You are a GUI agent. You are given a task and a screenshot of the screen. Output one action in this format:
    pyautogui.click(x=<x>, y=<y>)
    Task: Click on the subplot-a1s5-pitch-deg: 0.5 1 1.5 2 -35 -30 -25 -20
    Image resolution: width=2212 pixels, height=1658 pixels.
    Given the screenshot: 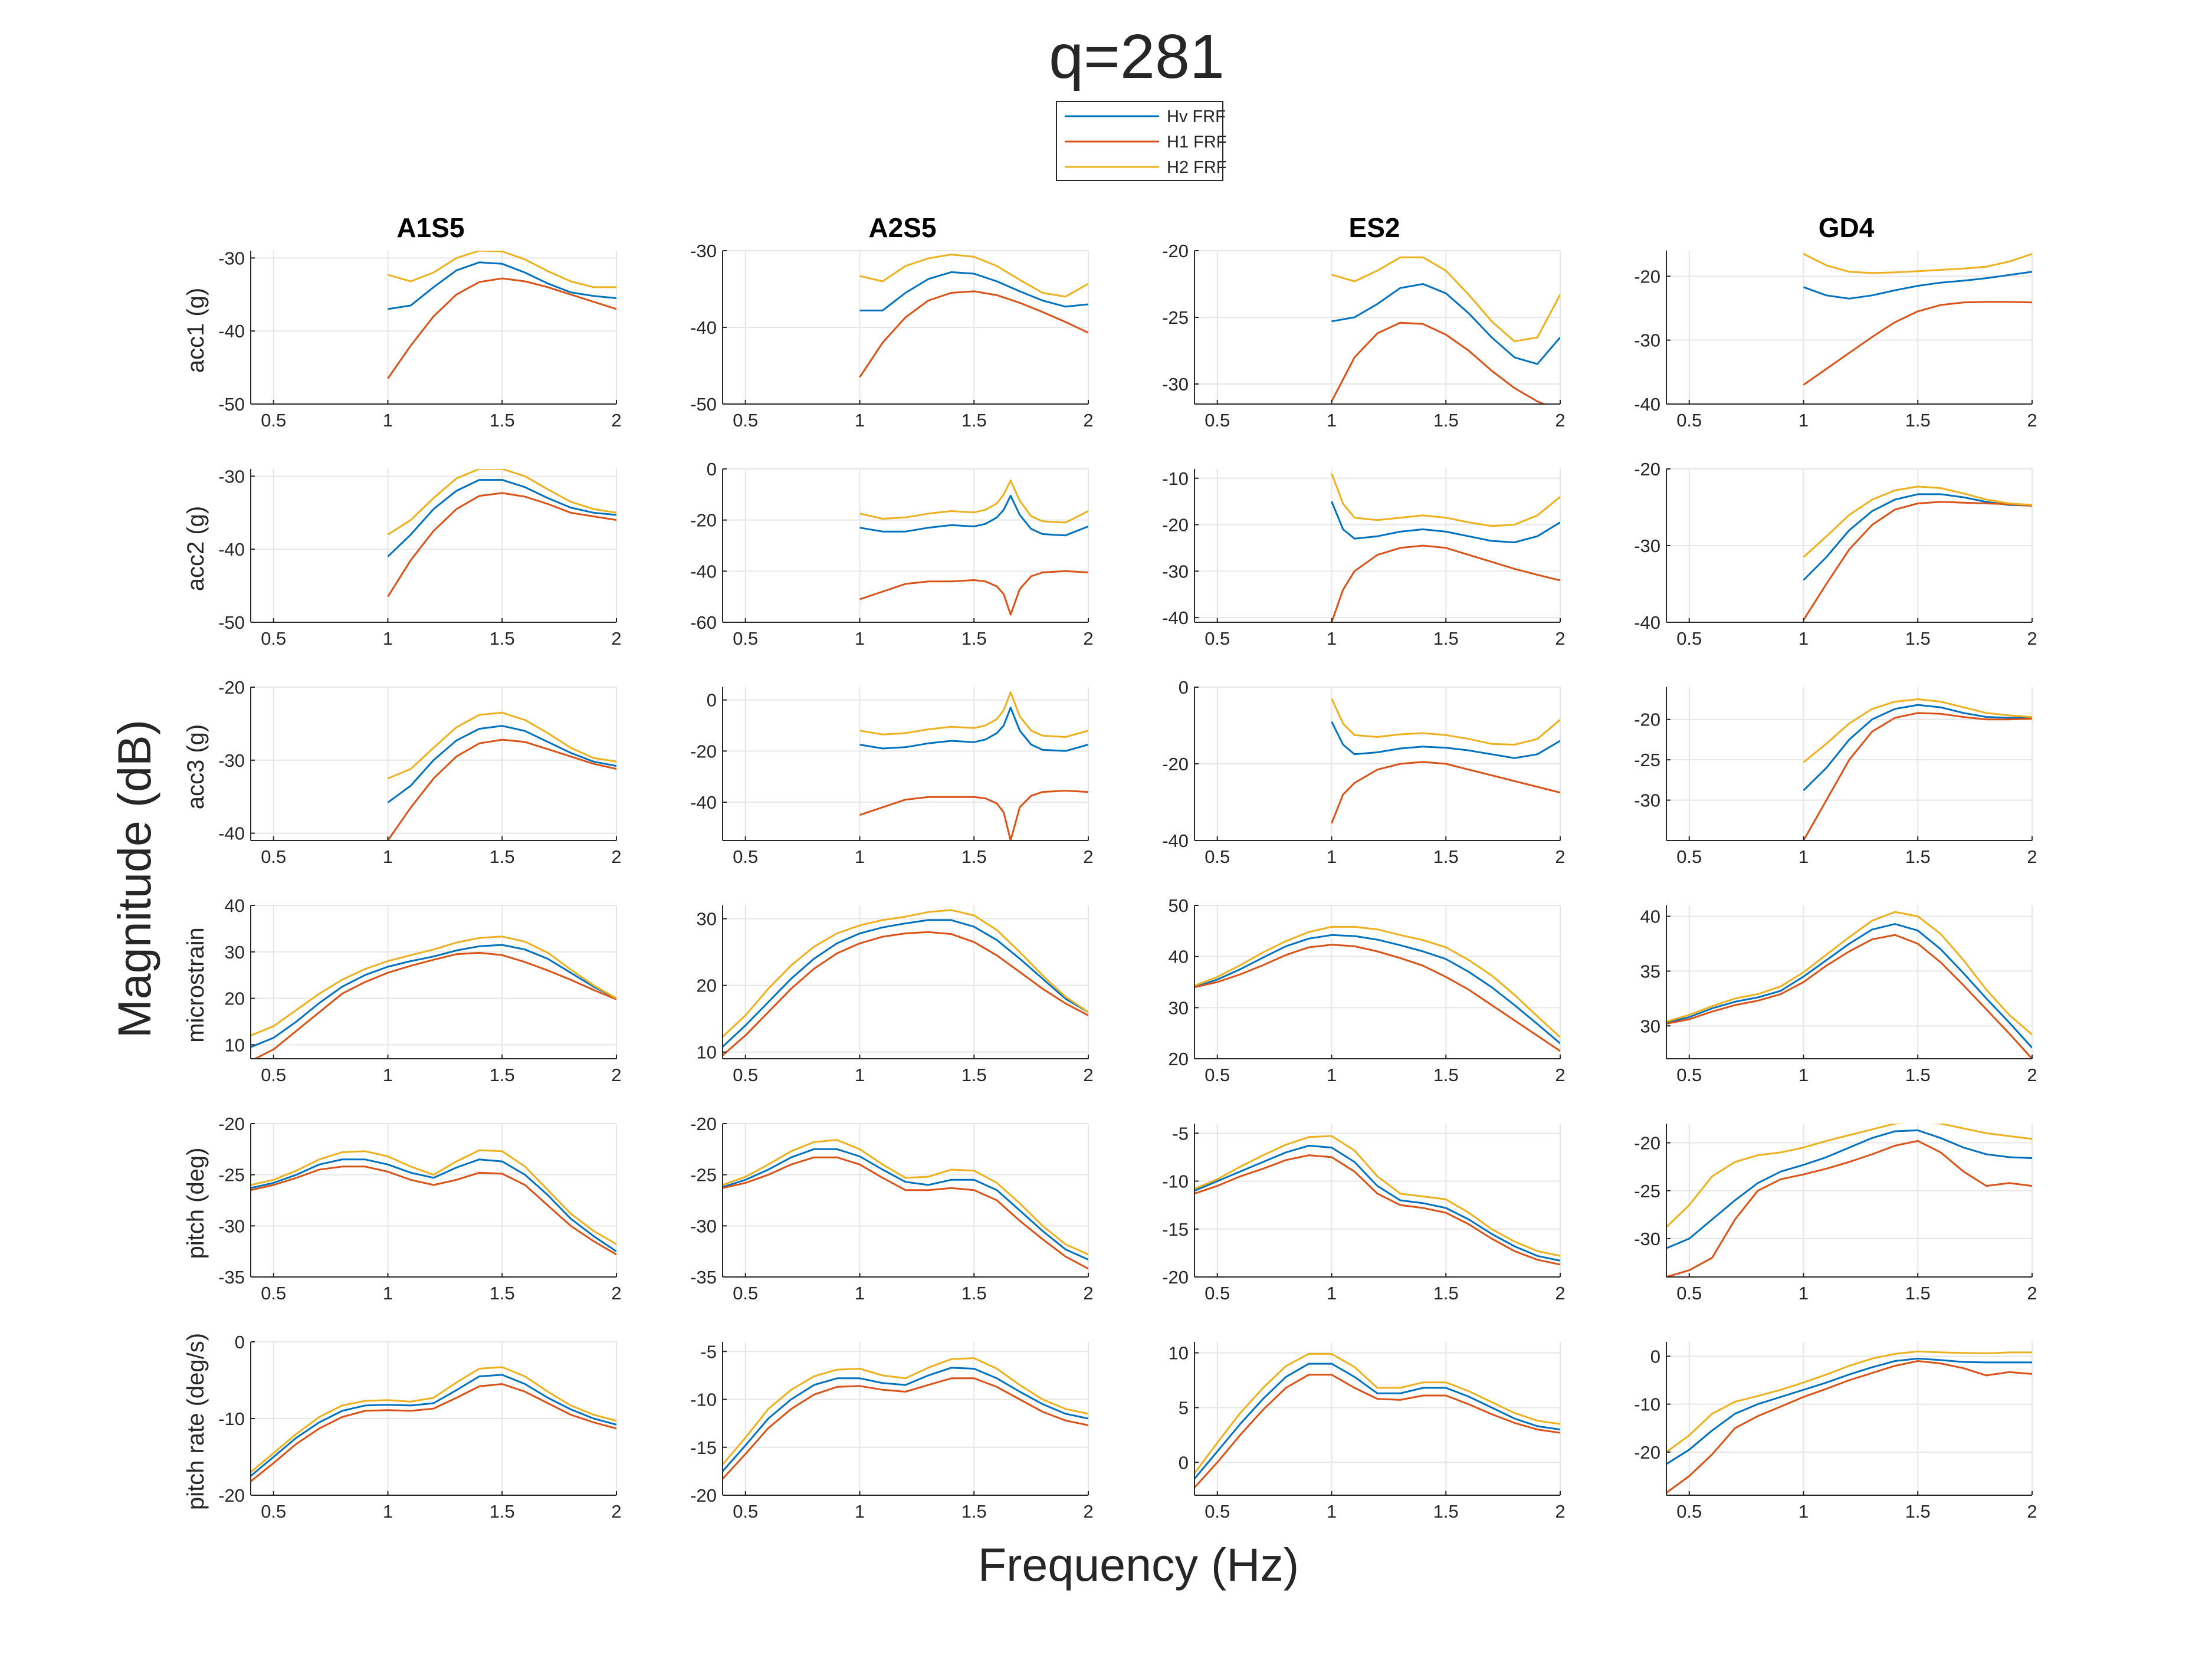 What is the action you would take?
    pyautogui.click(x=419, y=1209)
    